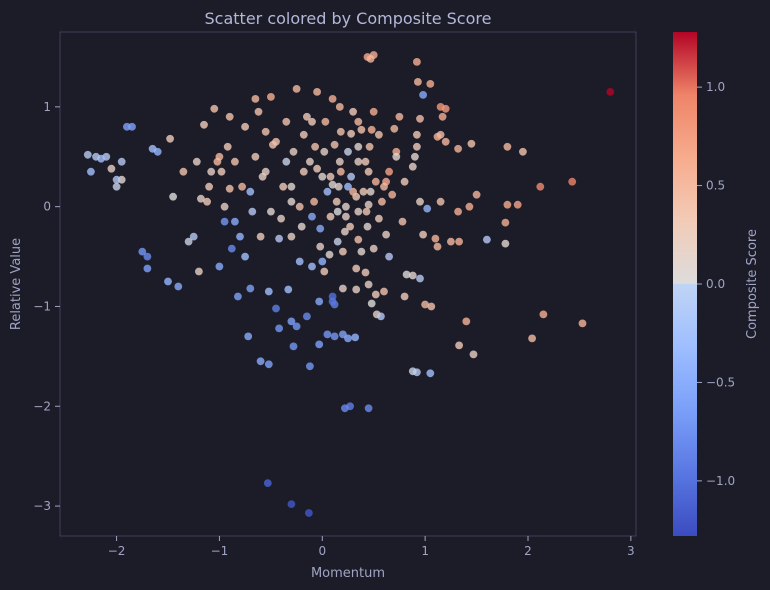  Describe the element at coordinates (46, 306) in the screenshot. I see `y-axis: −3 −2 −1 0 1` at that location.